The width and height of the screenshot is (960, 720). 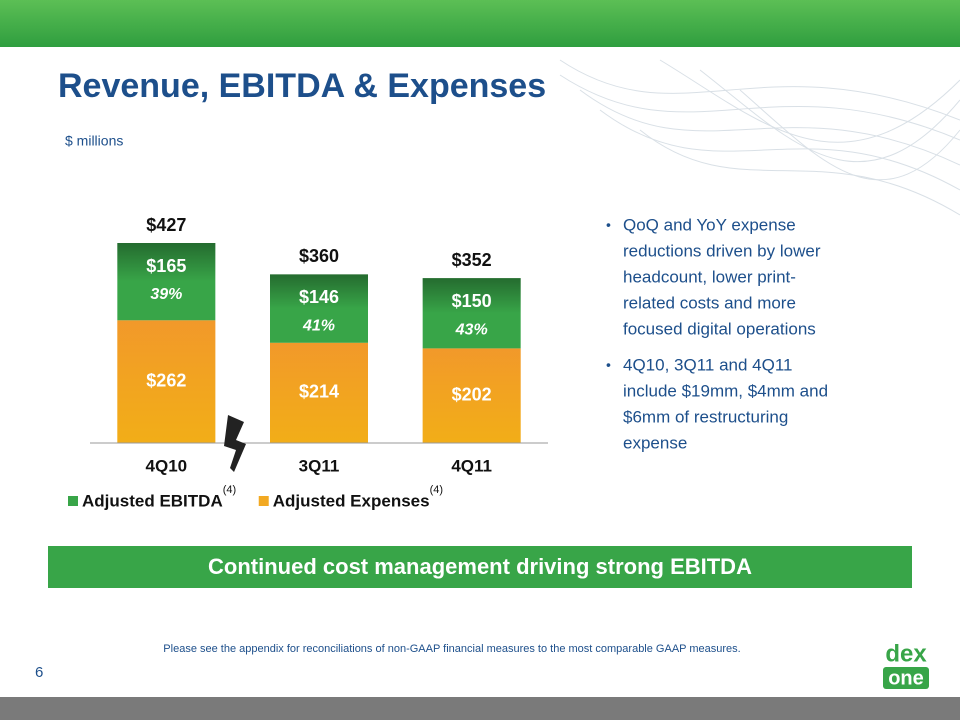 What do you see at coordinates (152, 500) in the screenshot?
I see `legend-label: Adjusted EBITDA` at bounding box center [152, 500].